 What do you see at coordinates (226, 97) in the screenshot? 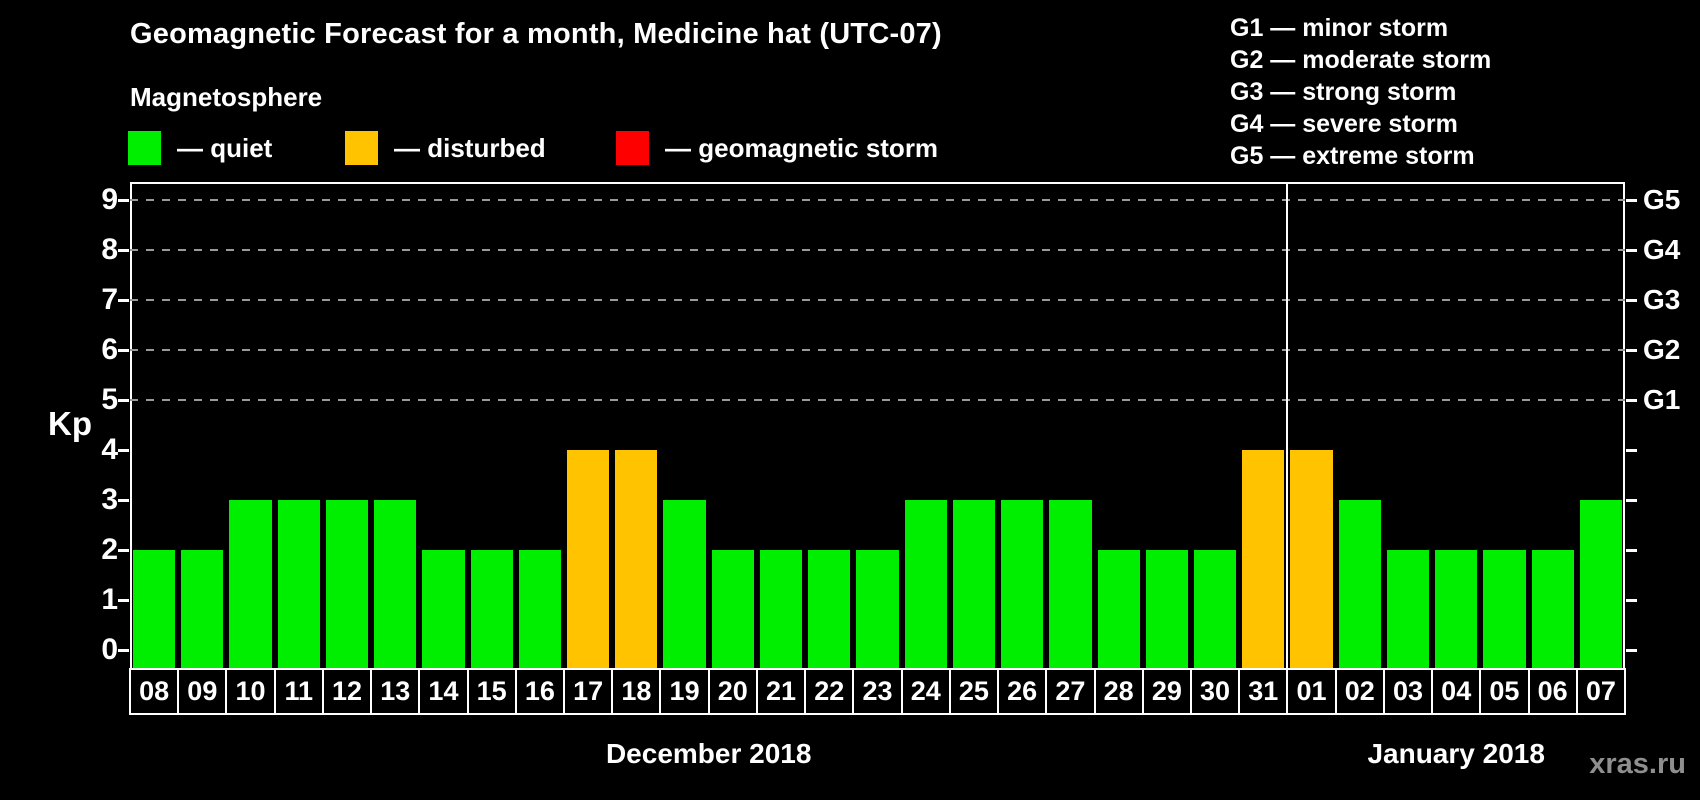
I see `legend-heading: Magnetosphere` at bounding box center [226, 97].